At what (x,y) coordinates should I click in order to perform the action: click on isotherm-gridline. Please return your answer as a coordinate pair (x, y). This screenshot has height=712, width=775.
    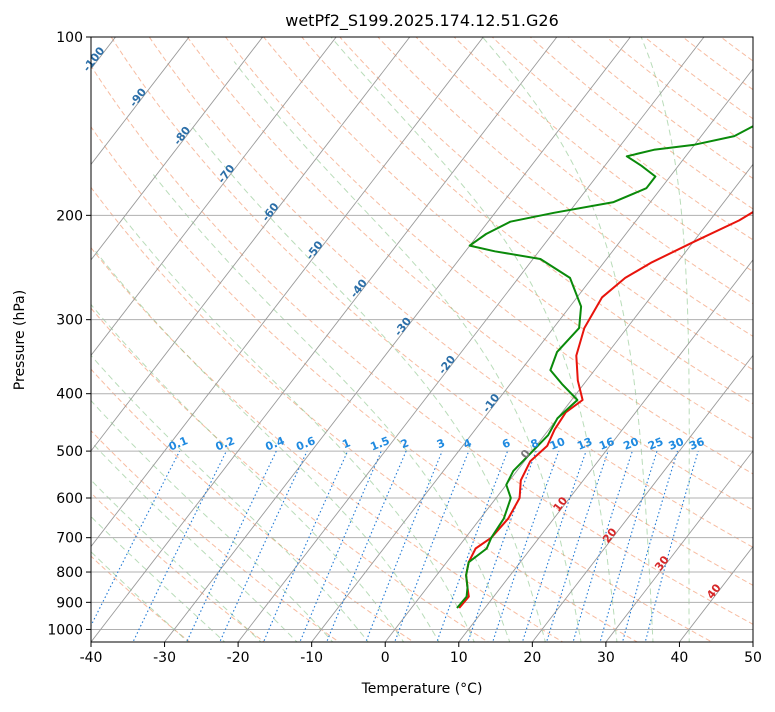
    Looking at the image, I should click on (763, 334).